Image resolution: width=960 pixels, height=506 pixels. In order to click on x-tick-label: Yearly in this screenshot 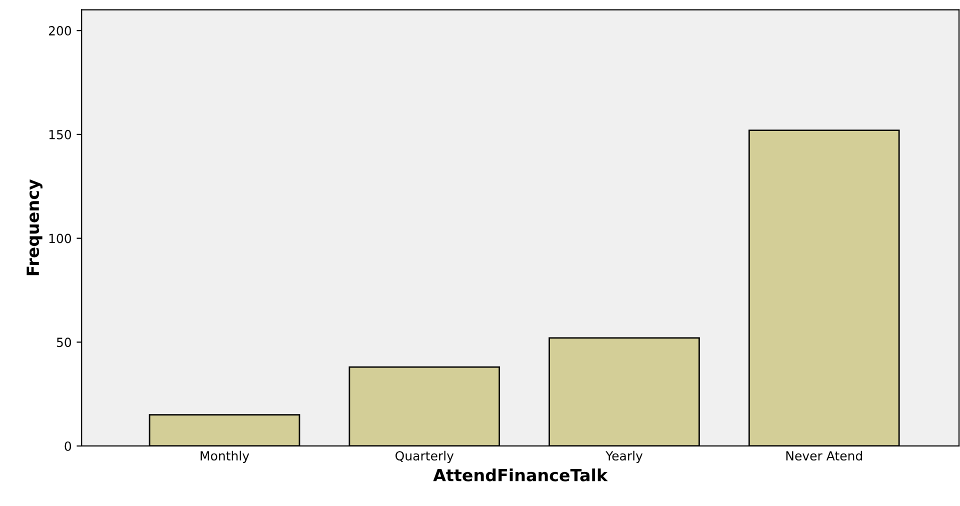, I will do `click(624, 456)`.